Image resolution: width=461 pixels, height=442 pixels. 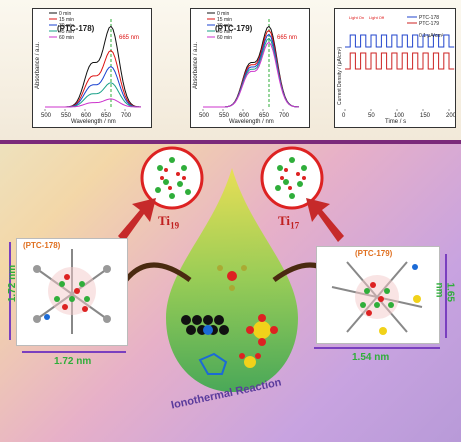 I want to click on ptc178-molecule, so click(x=72, y=291).